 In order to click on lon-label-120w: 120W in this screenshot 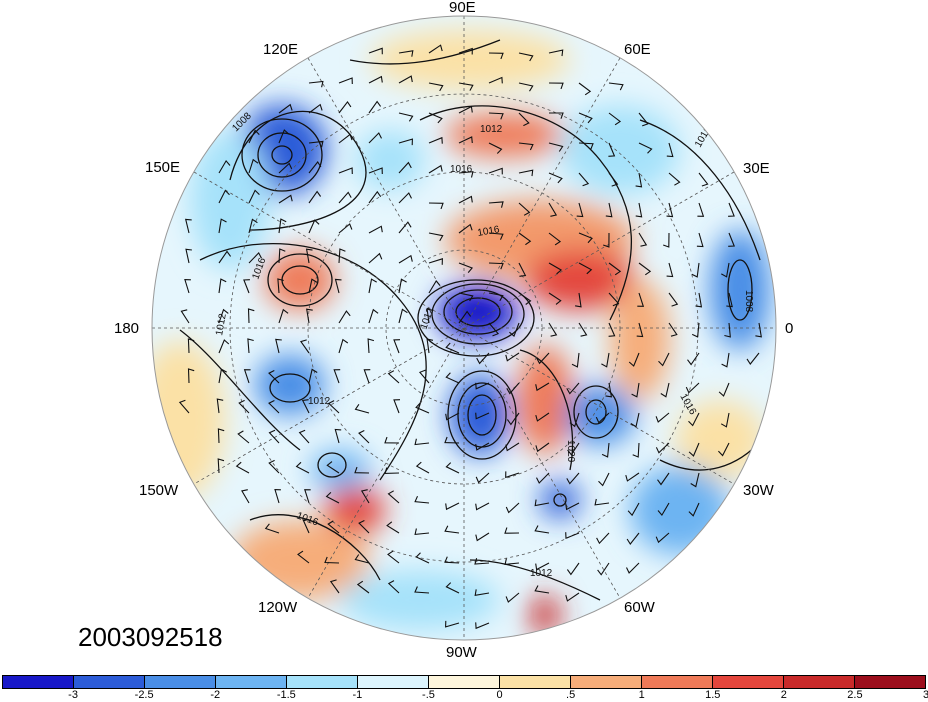, I will do `click(278, 607)`.